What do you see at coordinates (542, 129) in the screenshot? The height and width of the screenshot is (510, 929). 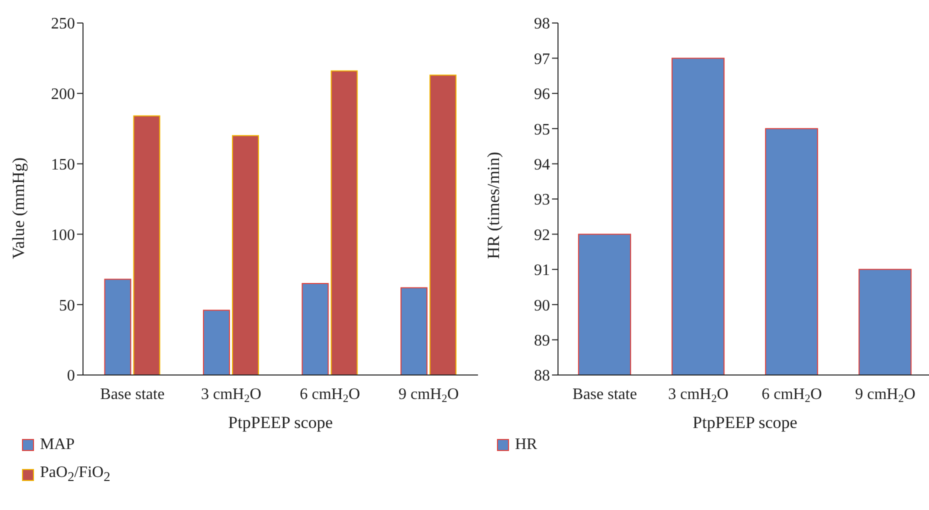 I see `y-tick-label: 95` at bounding box center [542, 129].